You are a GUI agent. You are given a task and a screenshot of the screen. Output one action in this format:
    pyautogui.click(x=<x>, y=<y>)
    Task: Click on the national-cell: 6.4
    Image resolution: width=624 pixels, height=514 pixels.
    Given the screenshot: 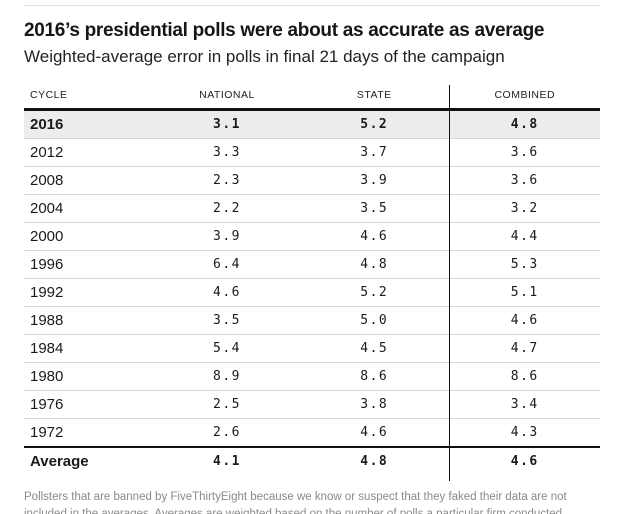 What is the action you would take?
    pyautogui.click(x=227, y=264)
    